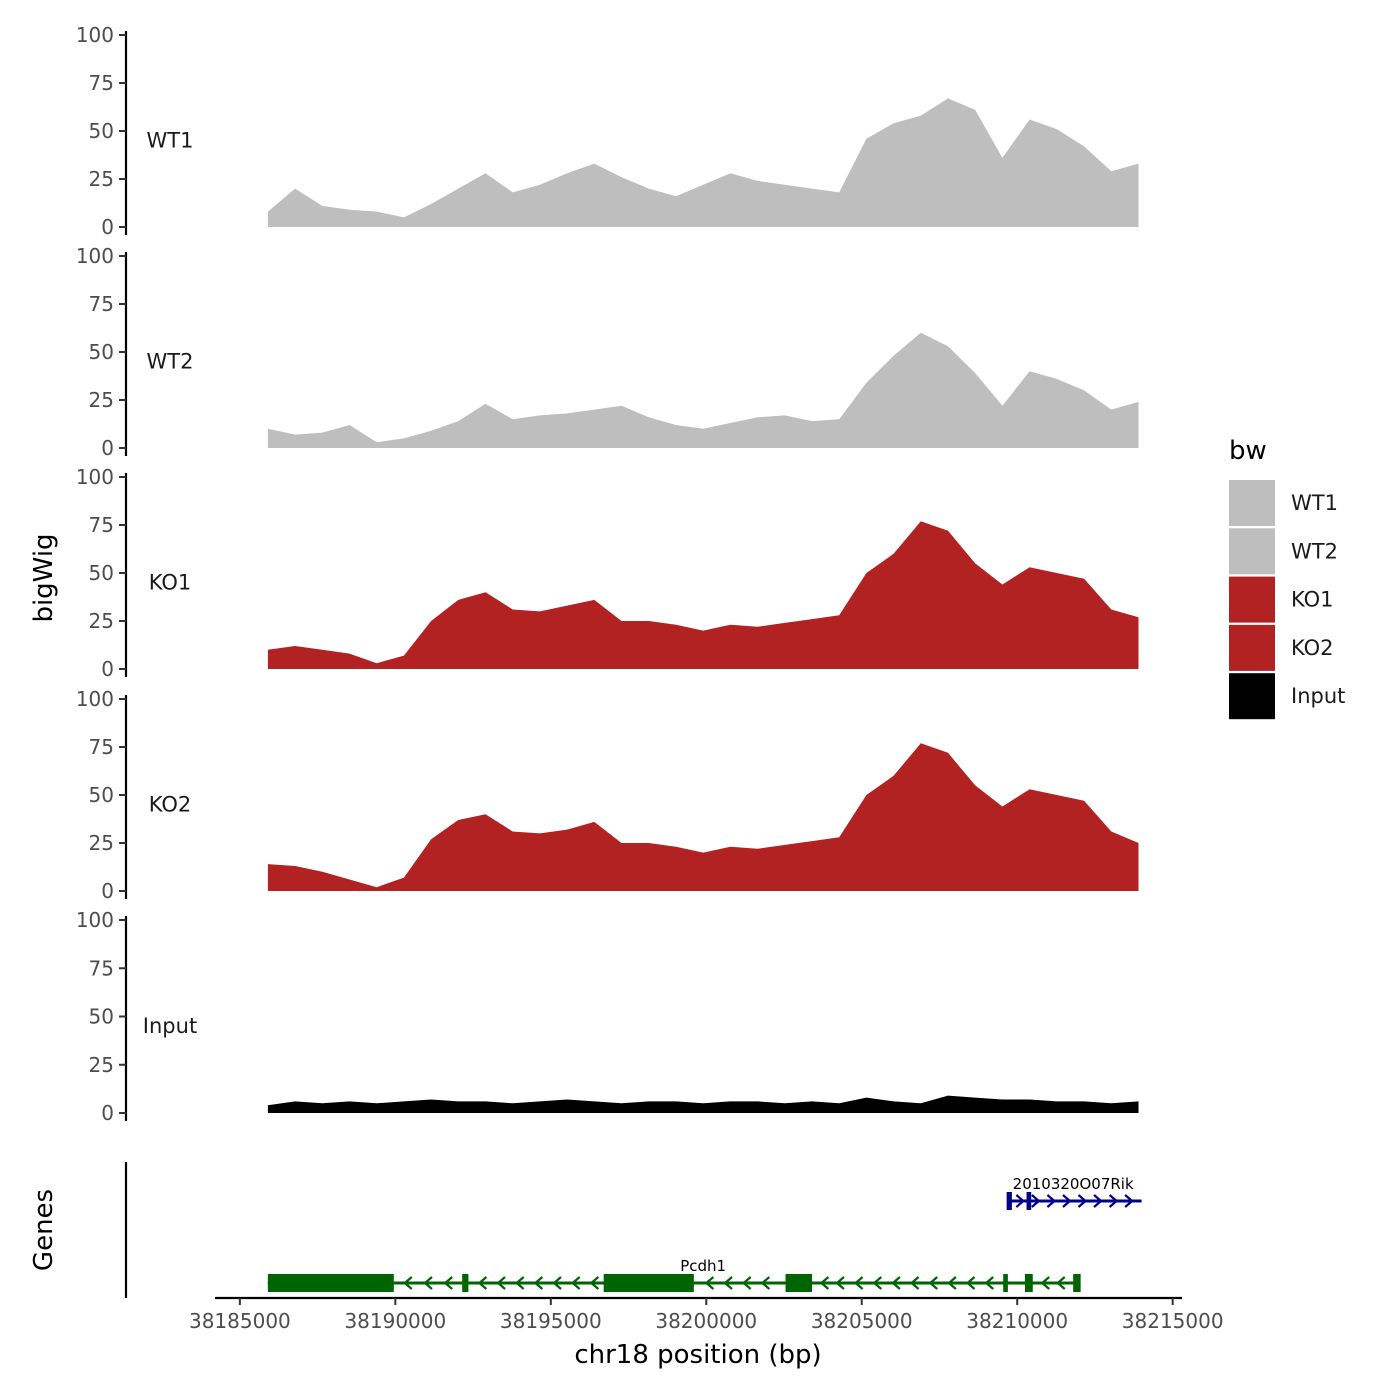 The image size is (1400, 1400). I want to click on legend-key-input, so click(1252, 696).